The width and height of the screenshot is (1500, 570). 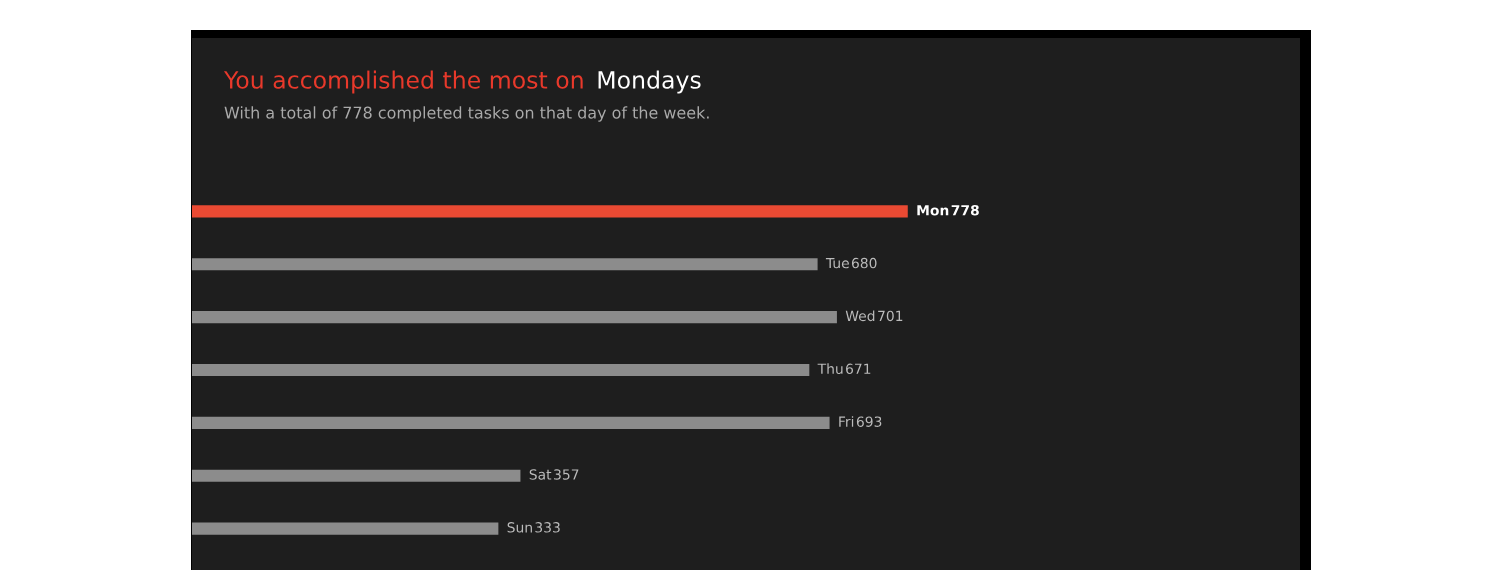 I want to click on data-label: 701, so click(x=890, y=316).